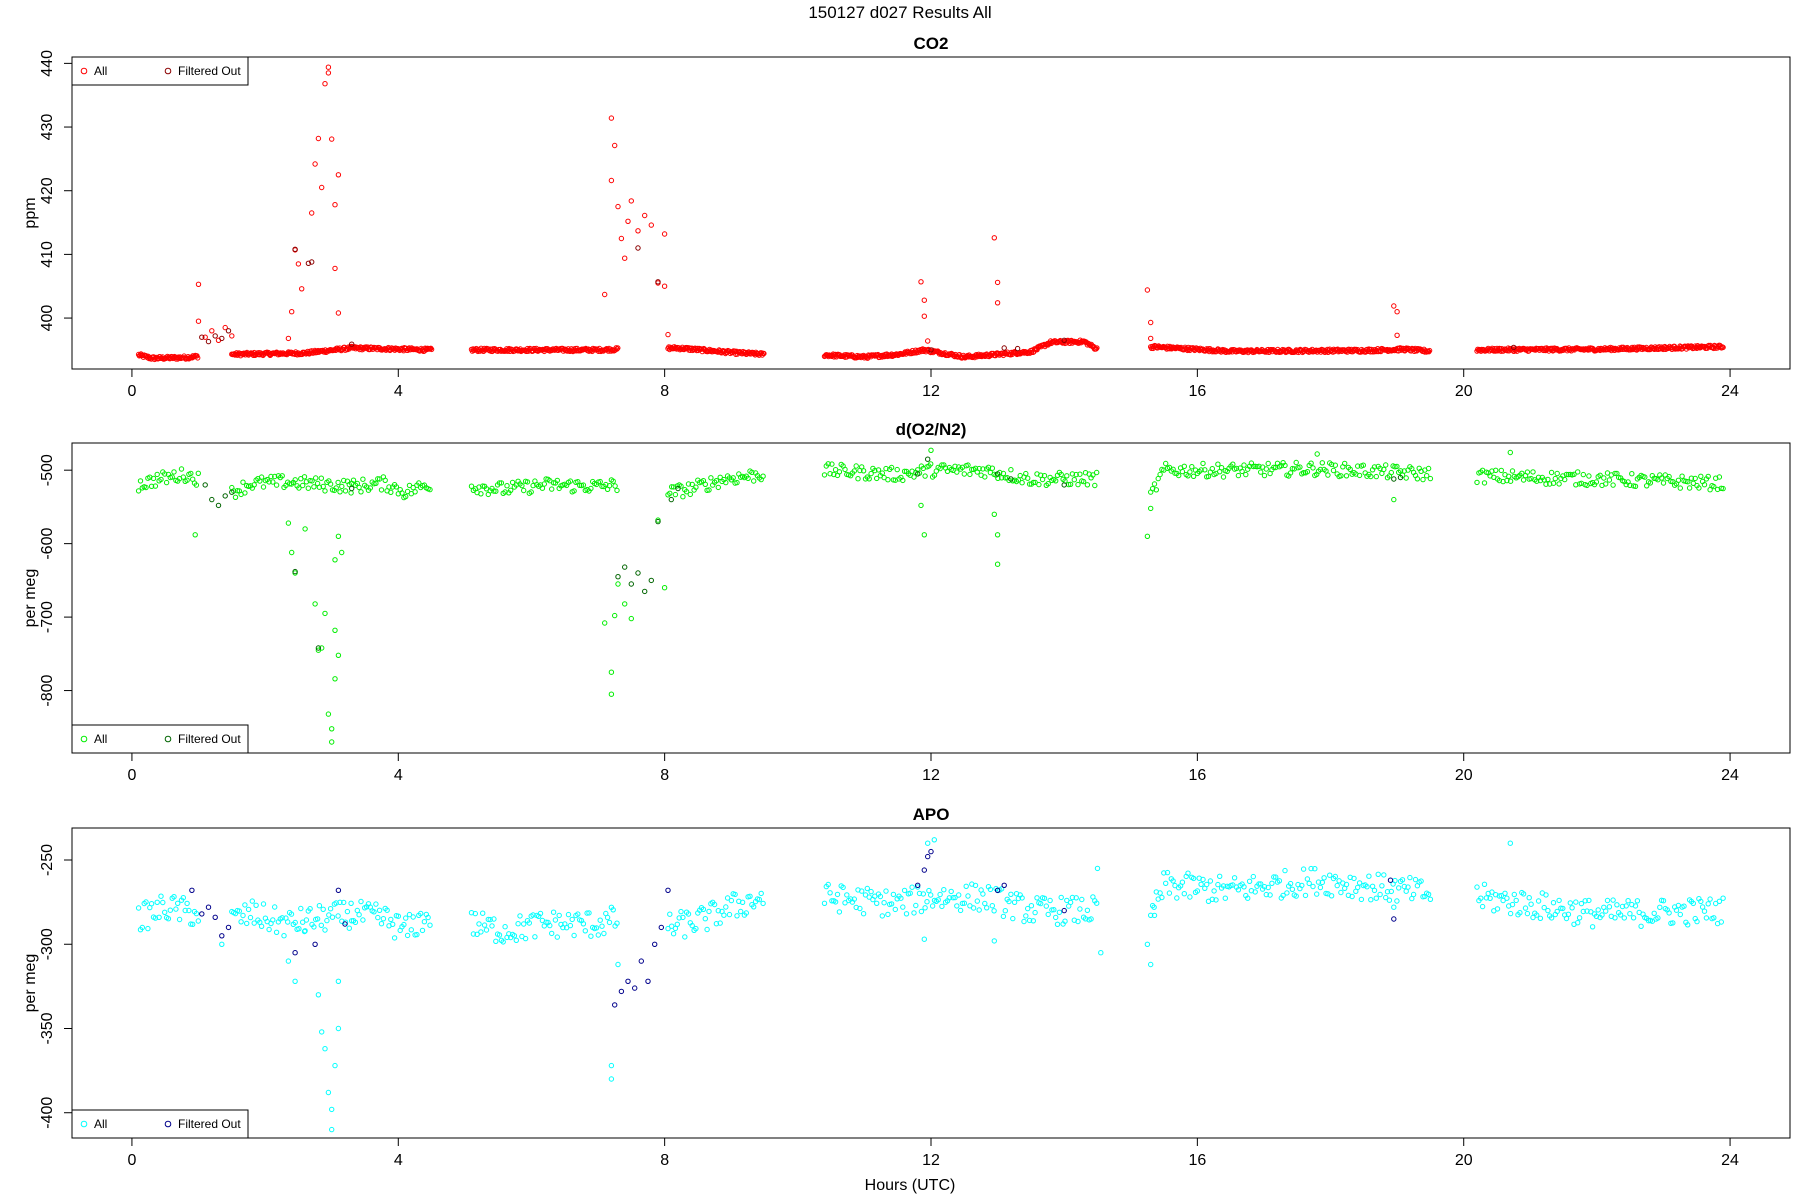 Image resolution: width=1800 pixels, height=1200 pixels. What do you see at coordinates (47, 860) in the screenshot?
I see `y-tick-label-2--250: -250` at bounding box center [47, 860].